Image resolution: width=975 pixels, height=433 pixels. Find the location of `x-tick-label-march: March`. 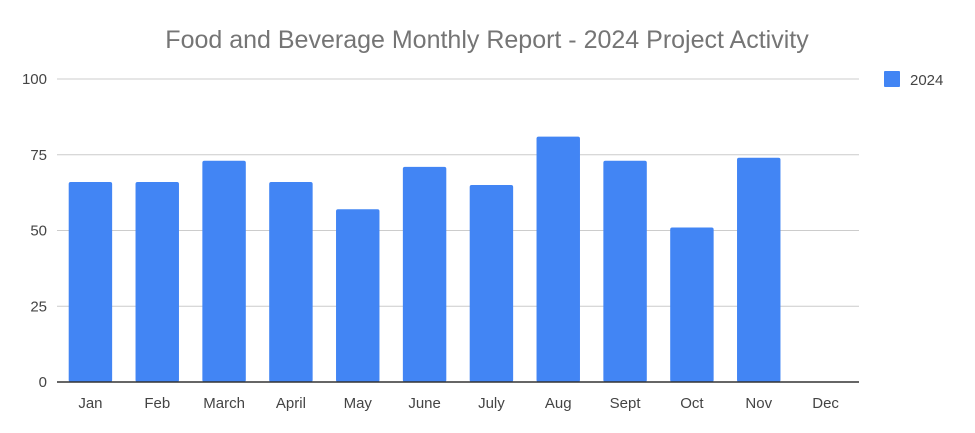

x-tick-label-march: March is located at coordinates (224, 403).